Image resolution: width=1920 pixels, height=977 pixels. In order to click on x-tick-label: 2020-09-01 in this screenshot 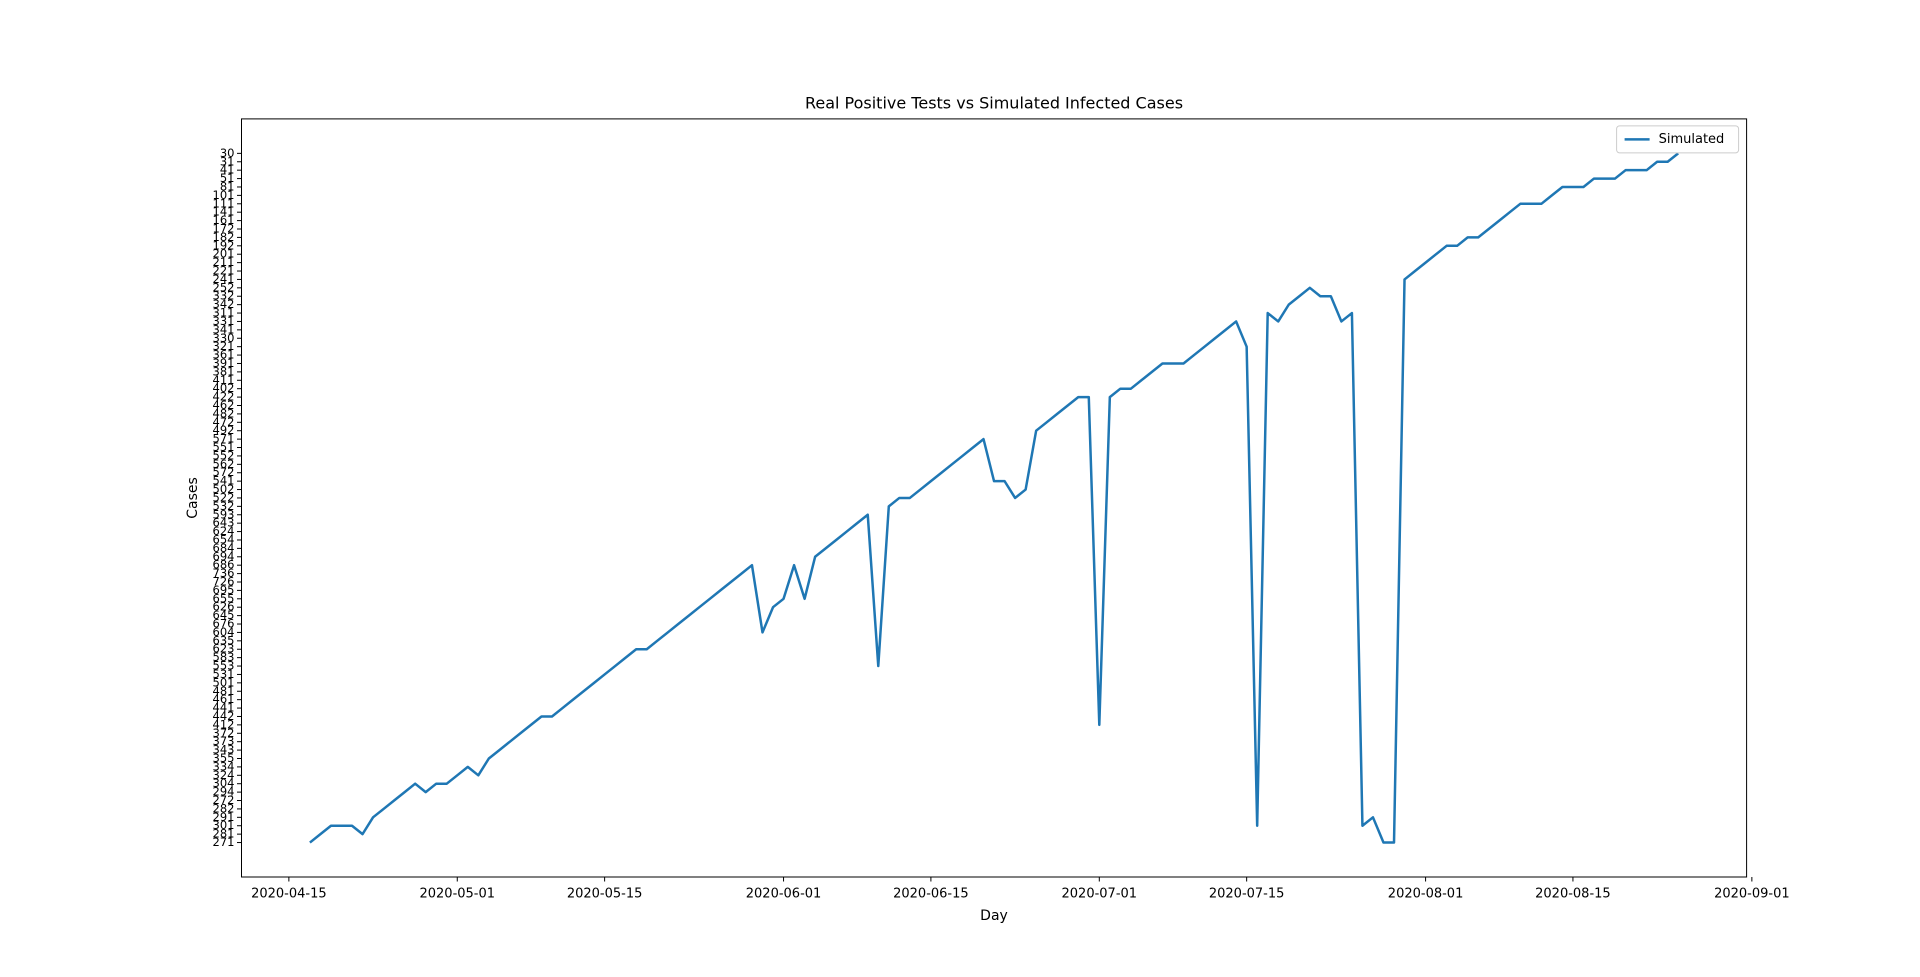, I will do `click(1752, 894)`.